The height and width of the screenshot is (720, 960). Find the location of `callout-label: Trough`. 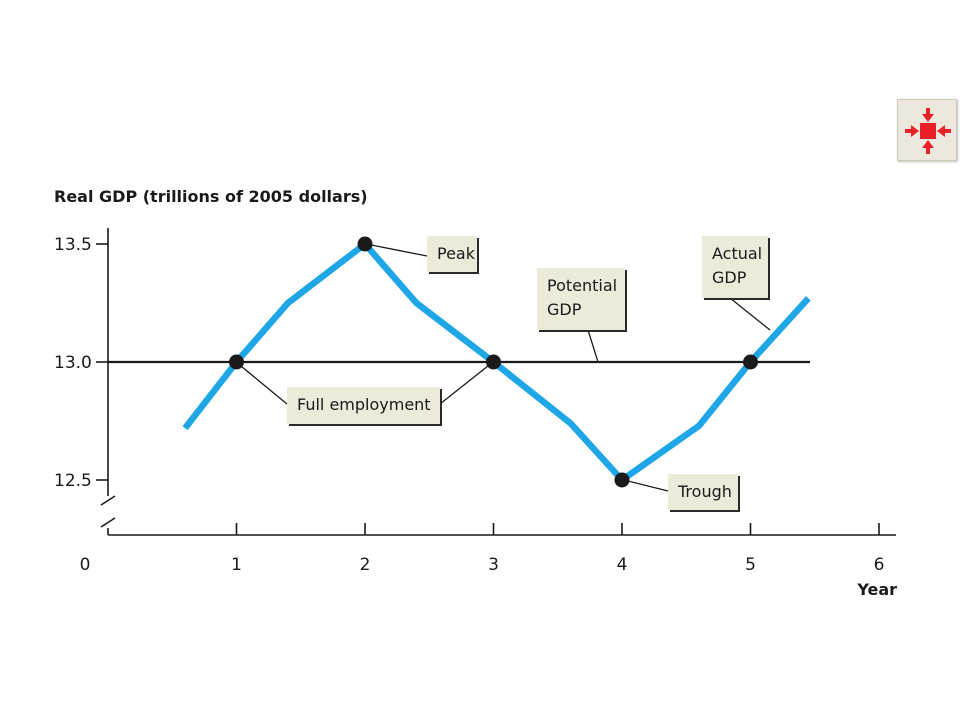

callout-label: Trough is located at coordinates (704, 491).